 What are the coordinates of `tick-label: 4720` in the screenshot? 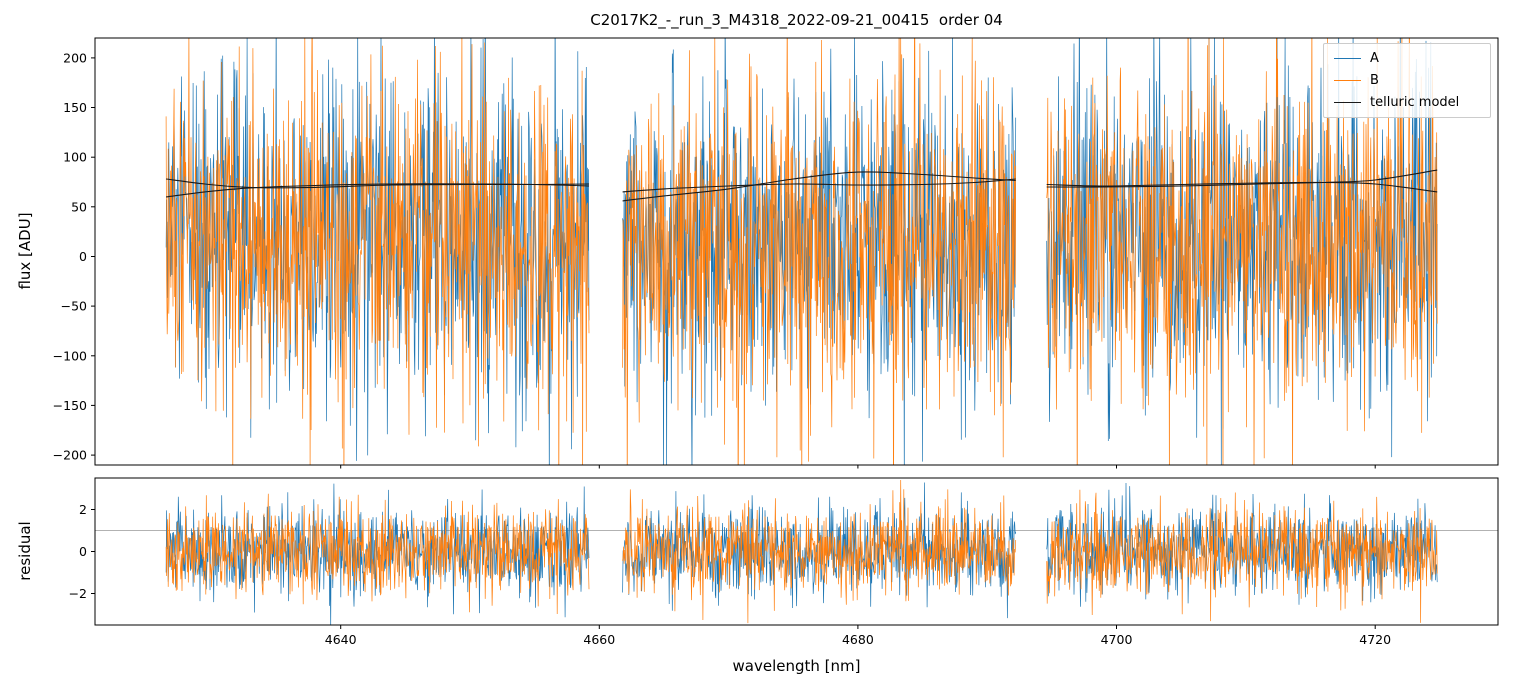 It's located at (1375, 639).